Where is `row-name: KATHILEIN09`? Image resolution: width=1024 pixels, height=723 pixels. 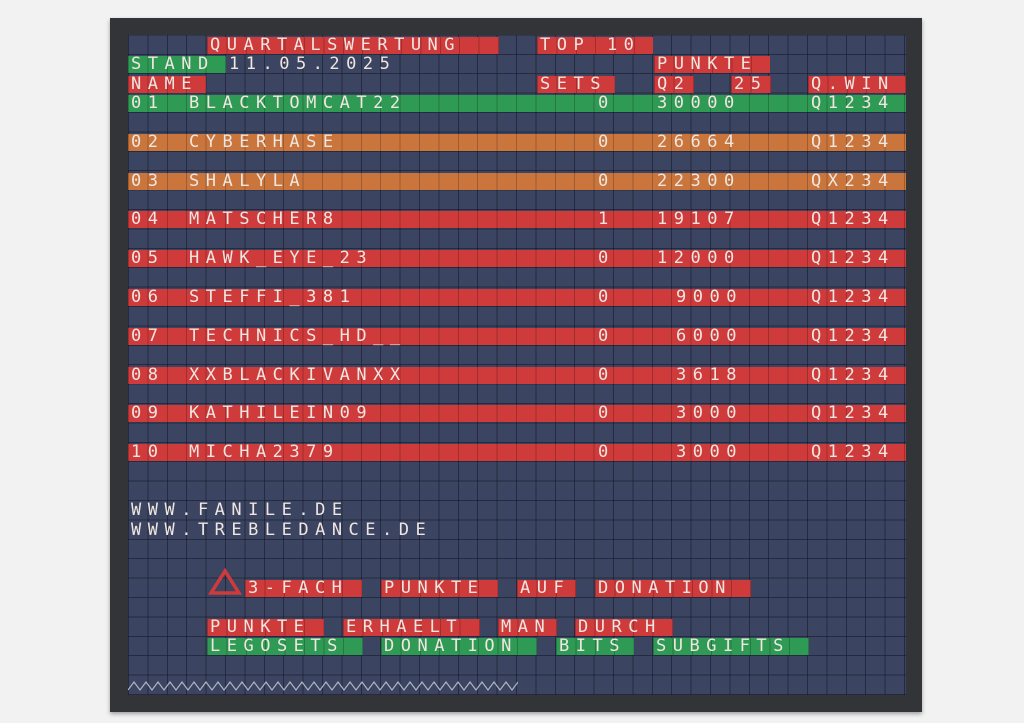 row-name: KATHILEIN09 is located at coordinates (281, 413).